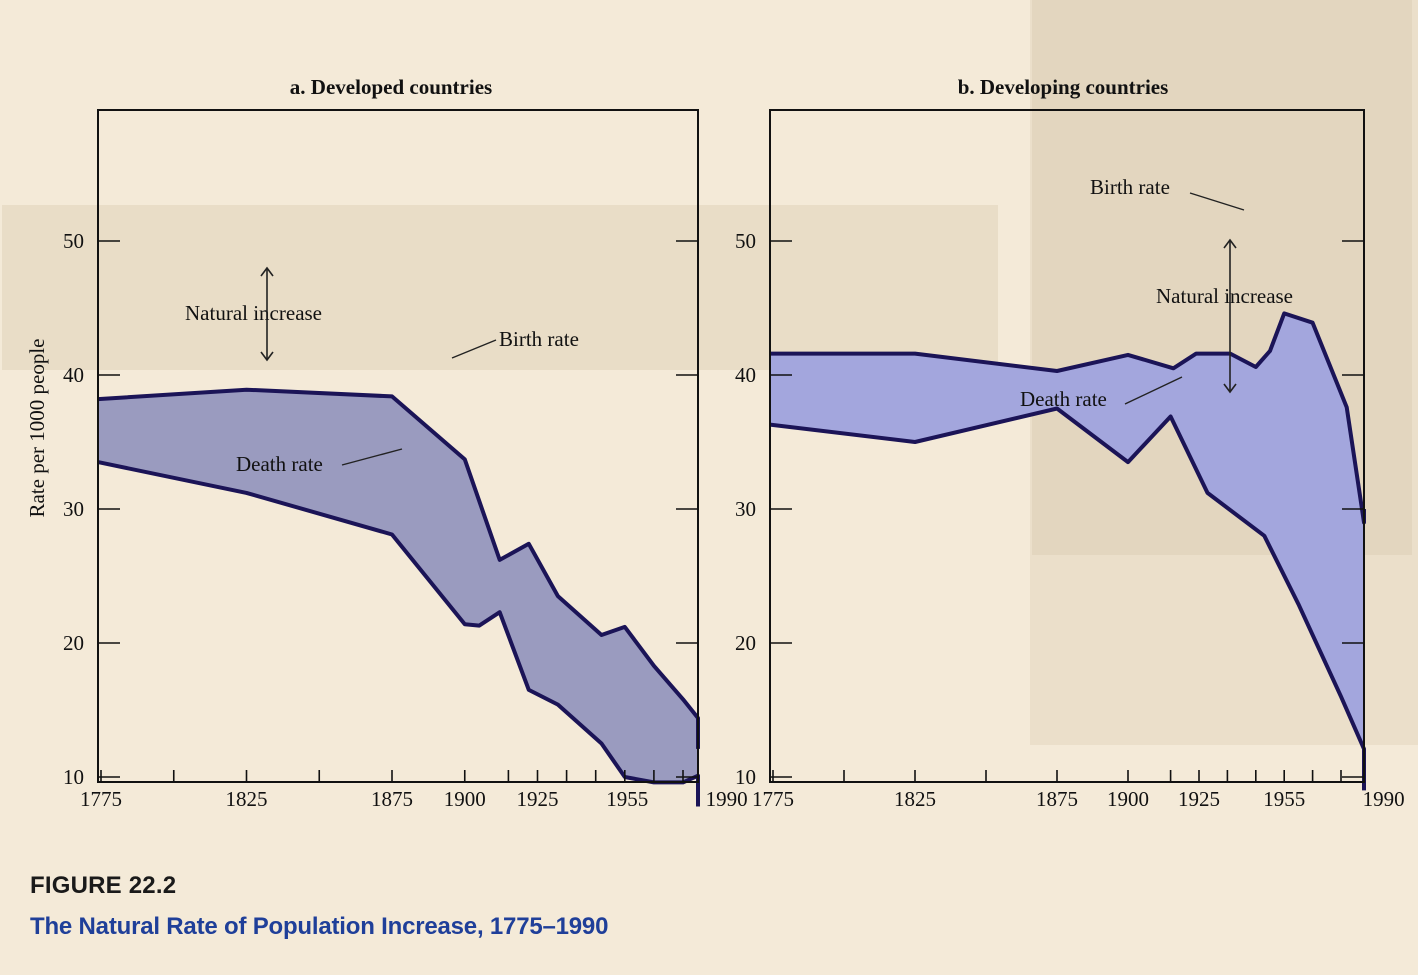 This screenshot has height=975, width=1418. What do you see at coordinates (1068, 418) in the screenshot?
I see `birth-rate-line` at bounding box center [1068, 418].